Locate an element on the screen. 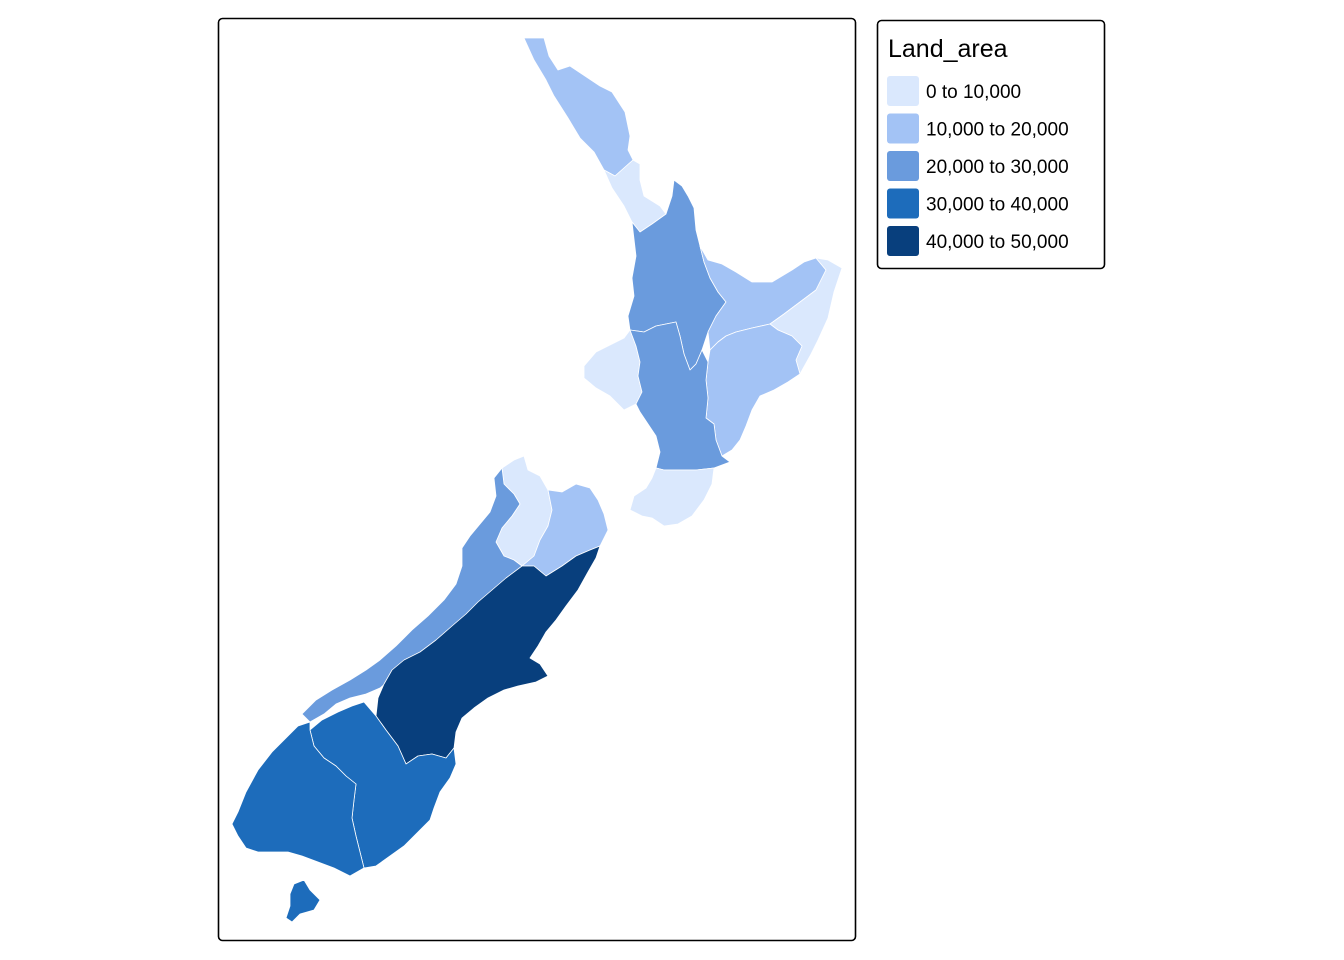 This screenshot has height=960, width=1344. legend-label: 30,000 to 40,000 is located at coordinates (997, 205).